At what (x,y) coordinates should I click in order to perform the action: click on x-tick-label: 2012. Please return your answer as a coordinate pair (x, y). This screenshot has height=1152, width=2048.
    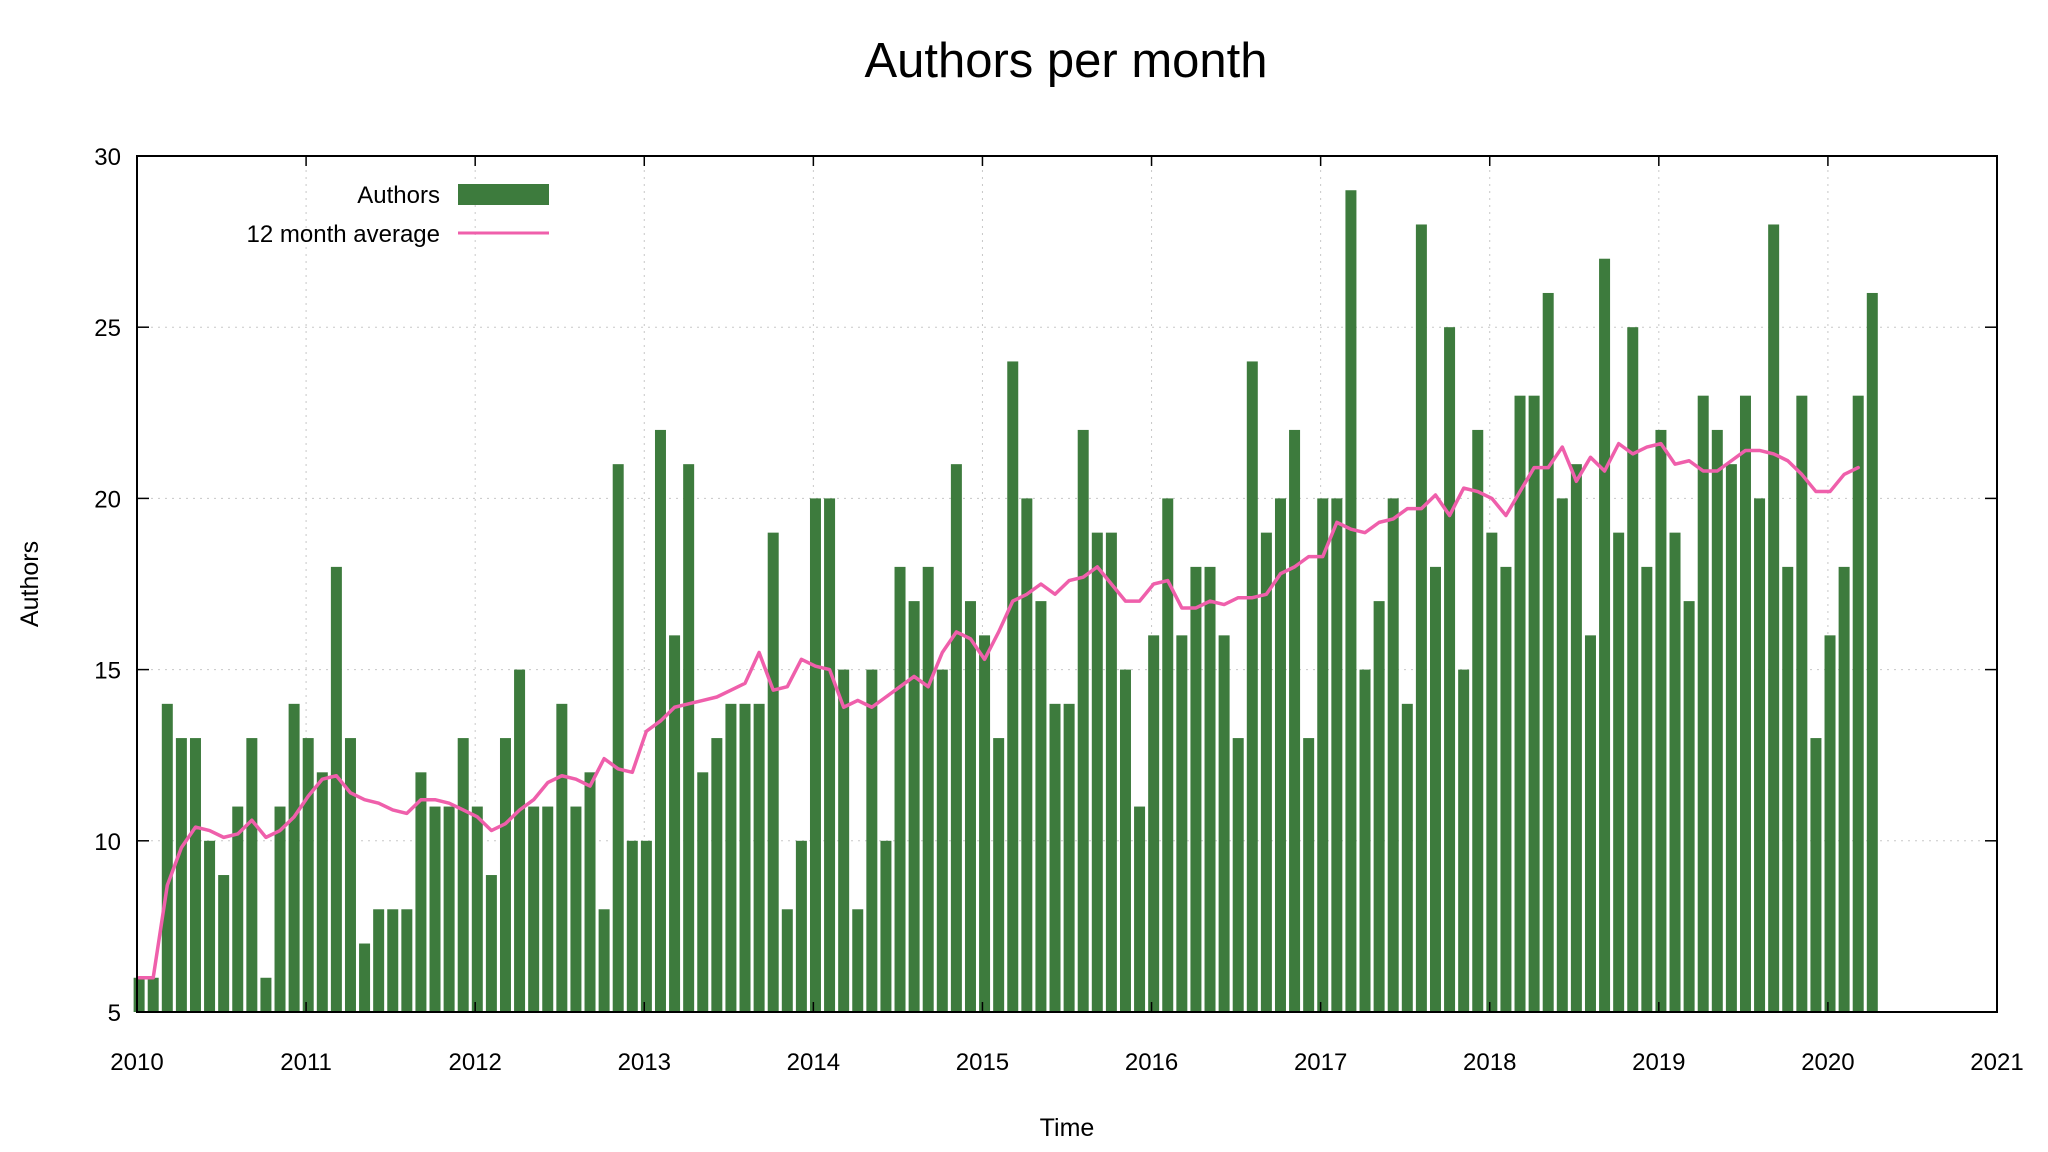
    Looking at the image, I should click on (474, 1062).